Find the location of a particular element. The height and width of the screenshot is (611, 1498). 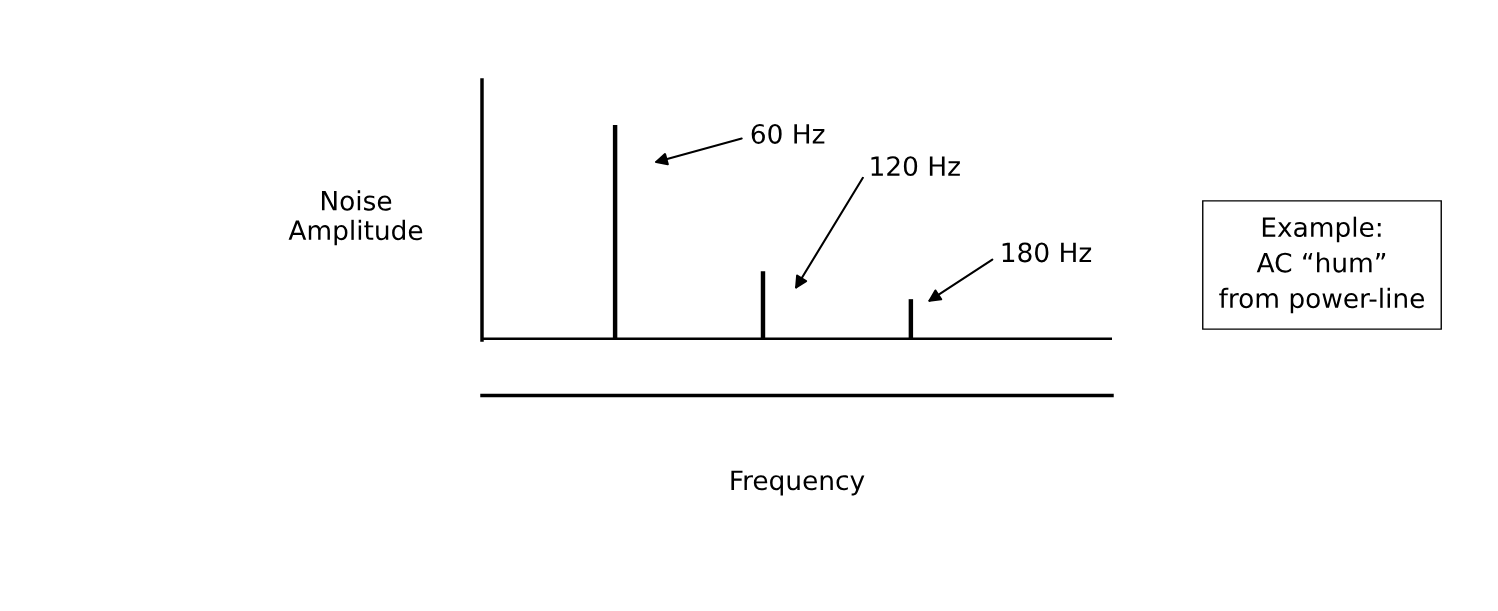

text: 180 Hz is located at coordinates (1047, 252).